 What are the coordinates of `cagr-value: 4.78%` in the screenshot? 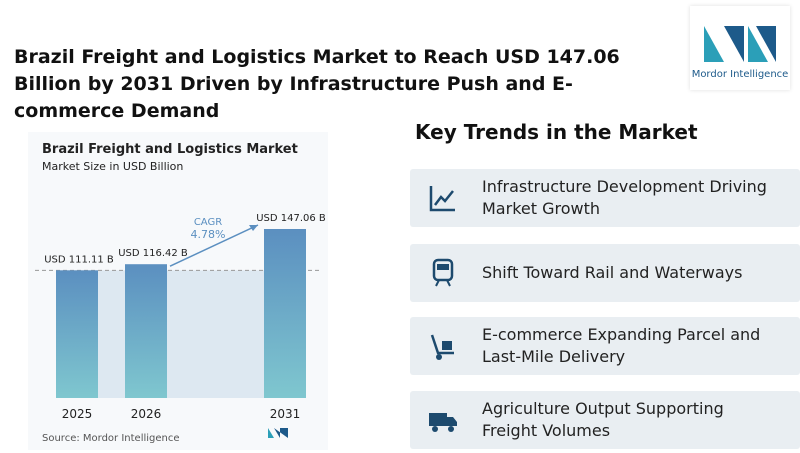 It's located at (208, 234).